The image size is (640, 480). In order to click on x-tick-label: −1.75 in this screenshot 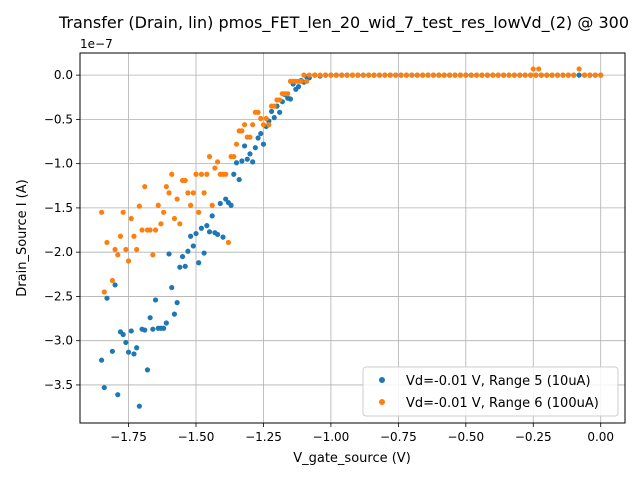, I will do `click(128, 437)`.